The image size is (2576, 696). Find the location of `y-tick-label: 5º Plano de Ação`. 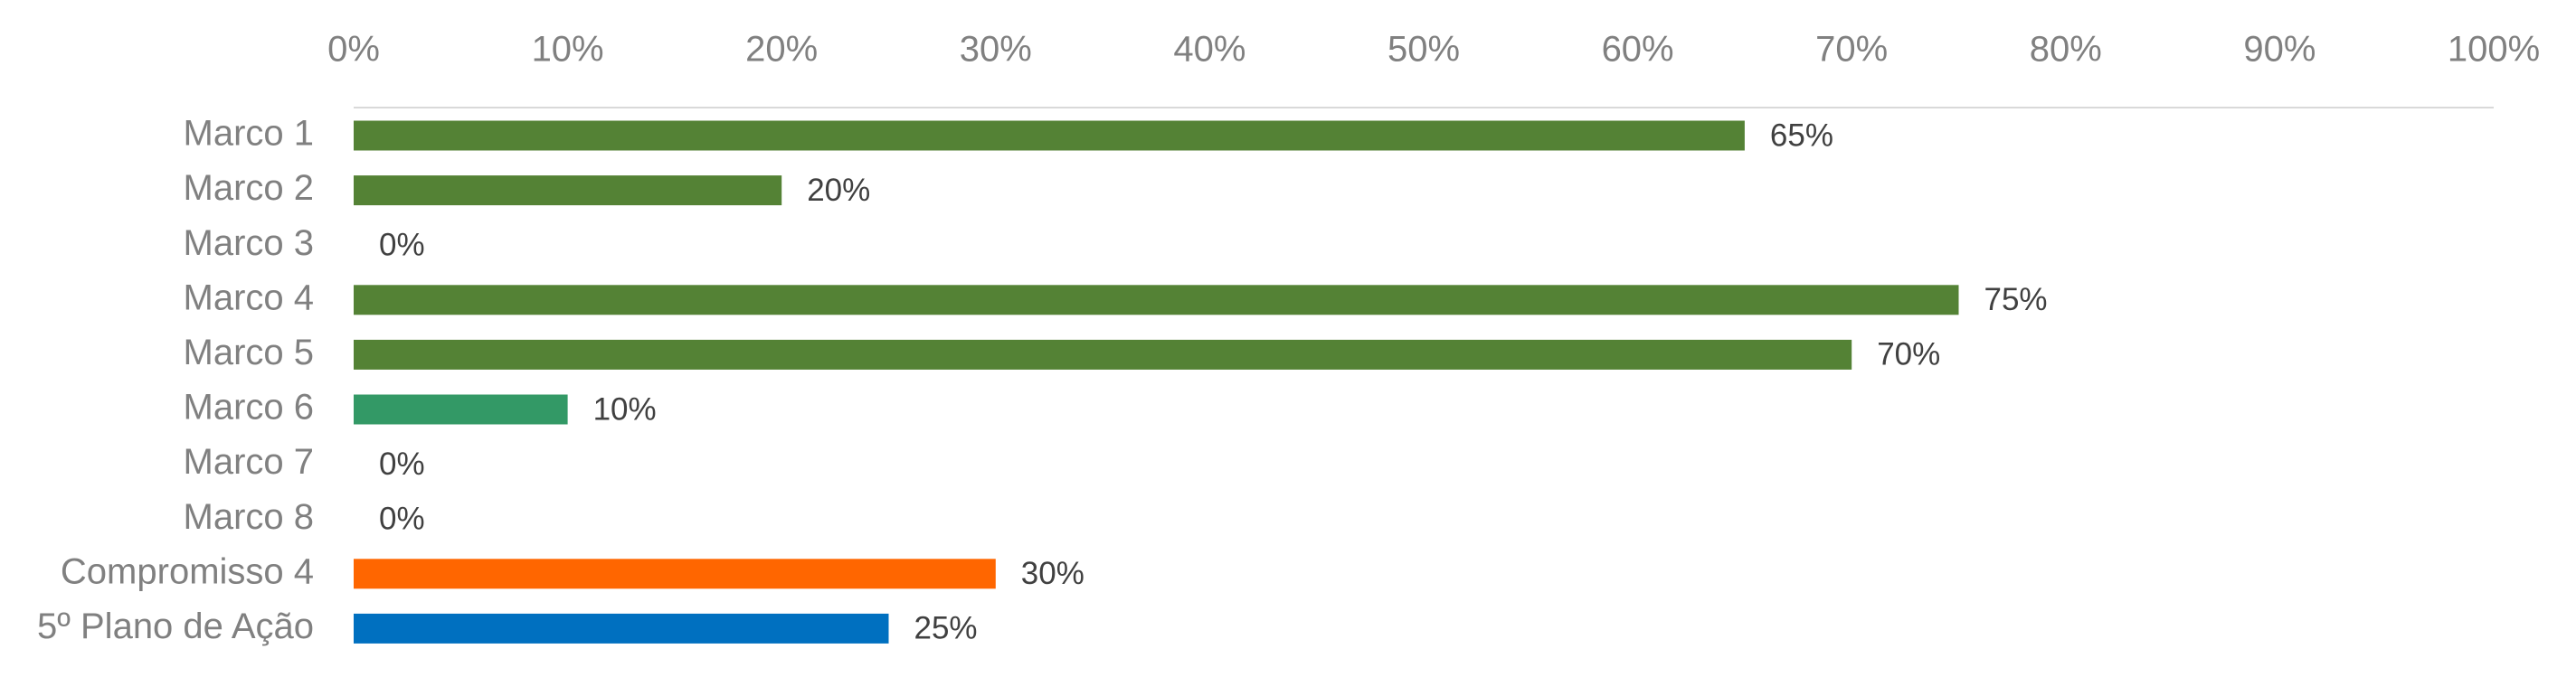

y-tick-label: 5º Plano de Ação is located at coordinates (176, 626).